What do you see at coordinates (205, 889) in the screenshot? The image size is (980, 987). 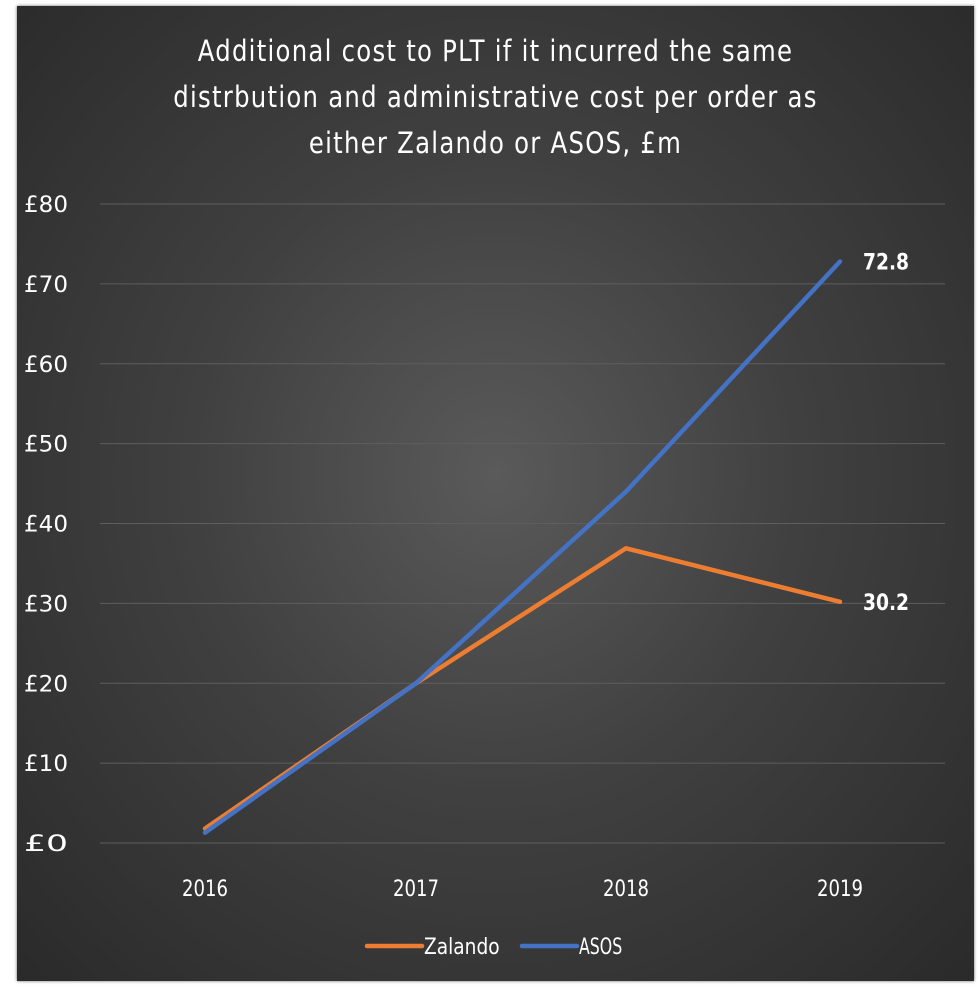 I see `x-tick-label: 2016` at bounding box center [205, 889].